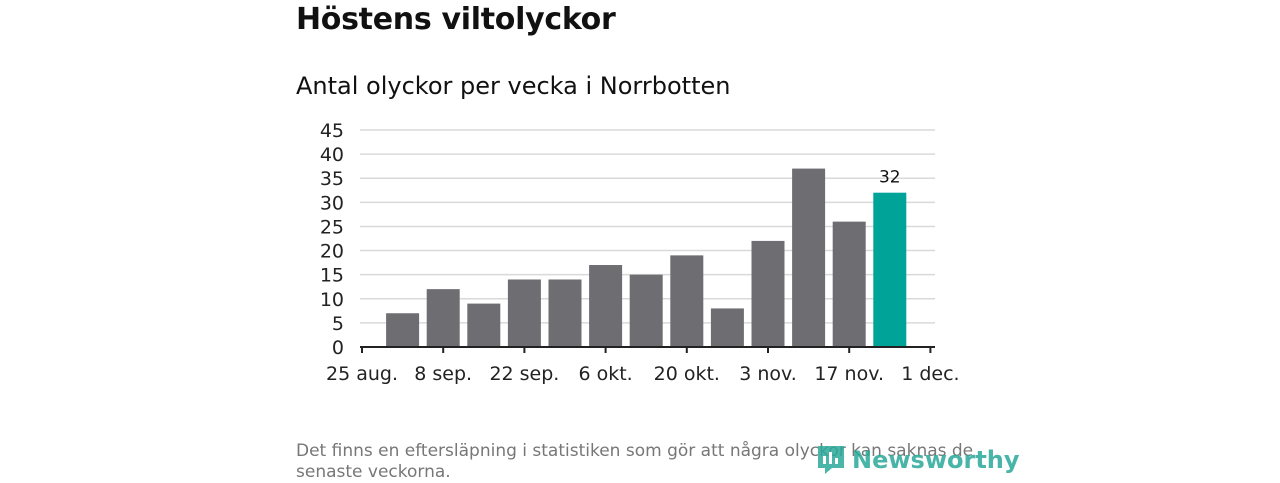 The width and height of the screenshot is (1280, 483). I want to click on y-tick-label: 35, so click(332, 179).